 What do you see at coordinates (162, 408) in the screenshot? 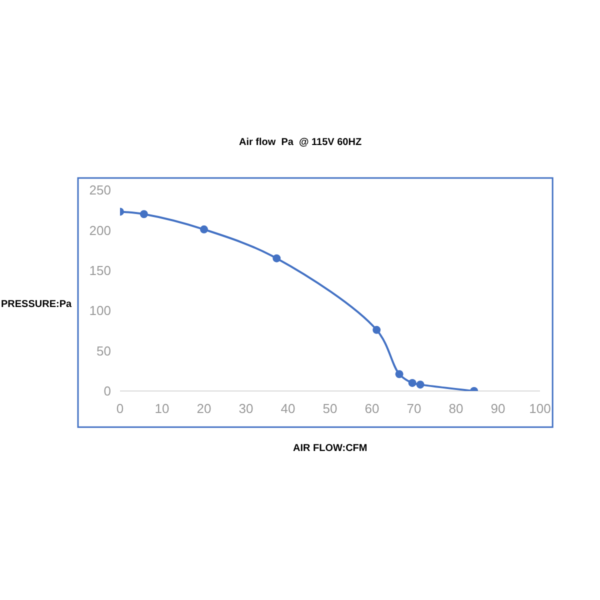
I see `x-tick-label: 10` at bounding box center [162, 408].